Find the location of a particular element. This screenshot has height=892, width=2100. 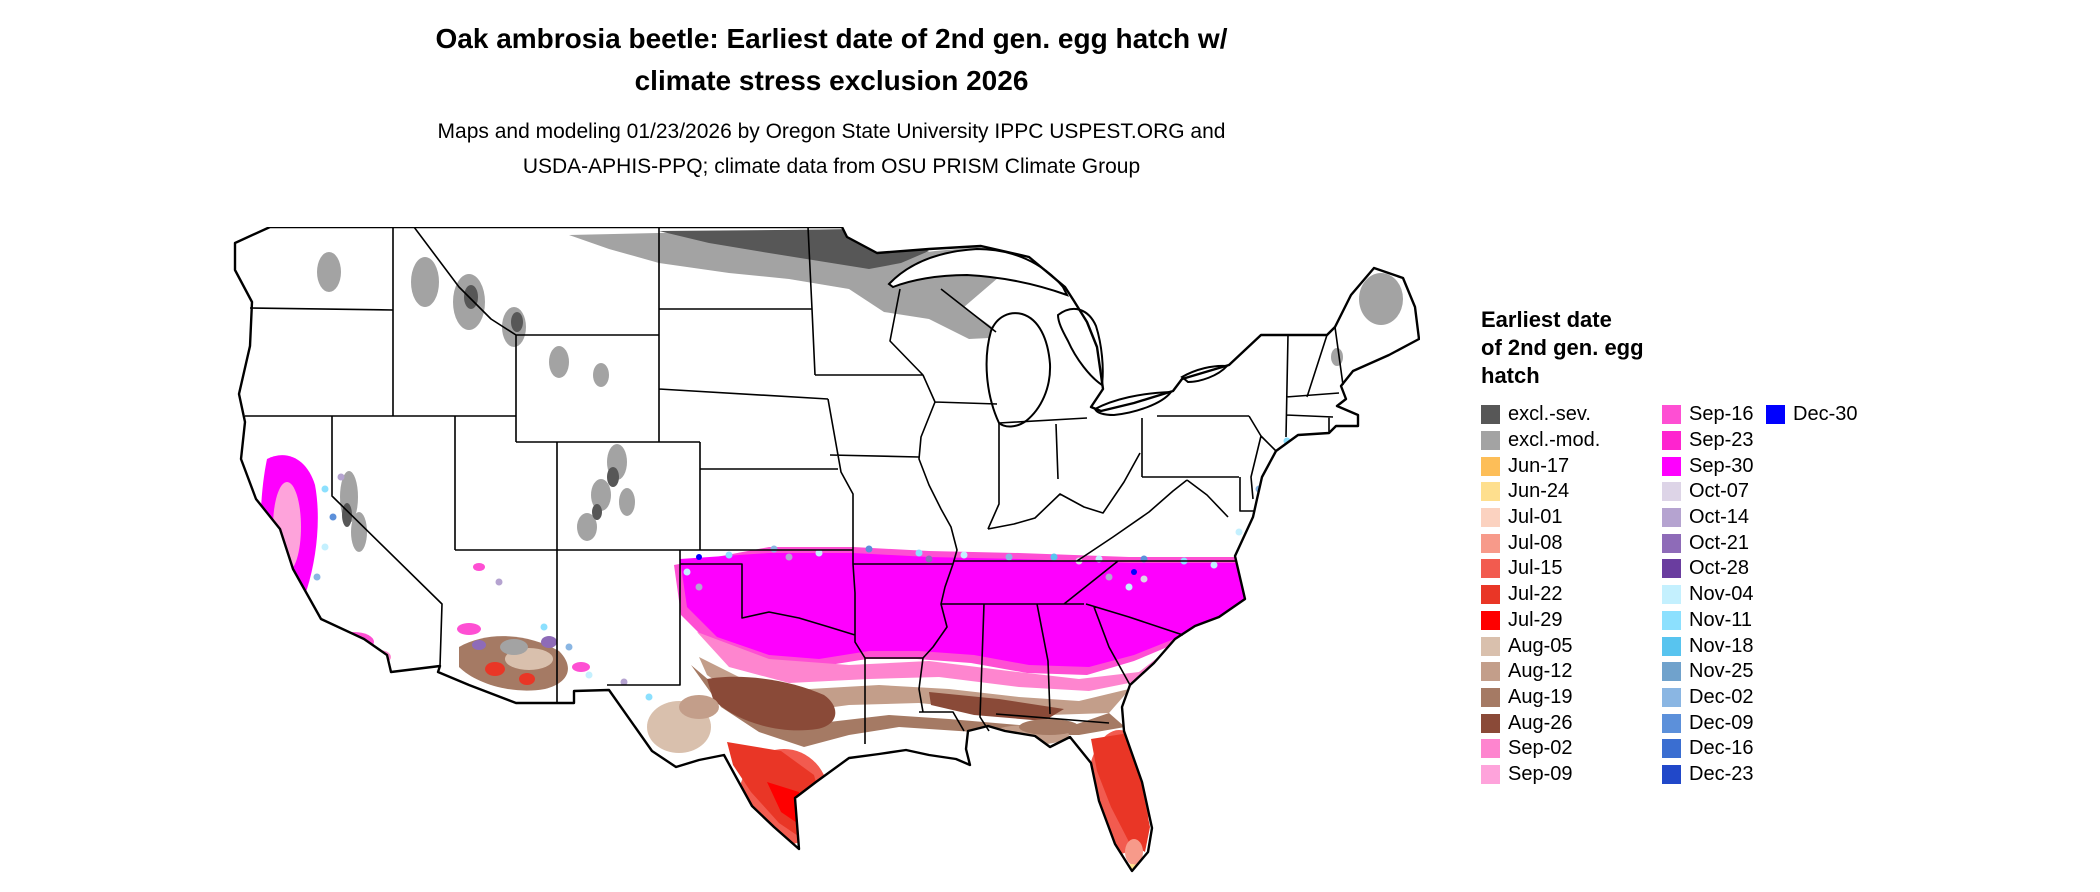

legend-row: Dec-02 is located at coordinates (1714, 698).